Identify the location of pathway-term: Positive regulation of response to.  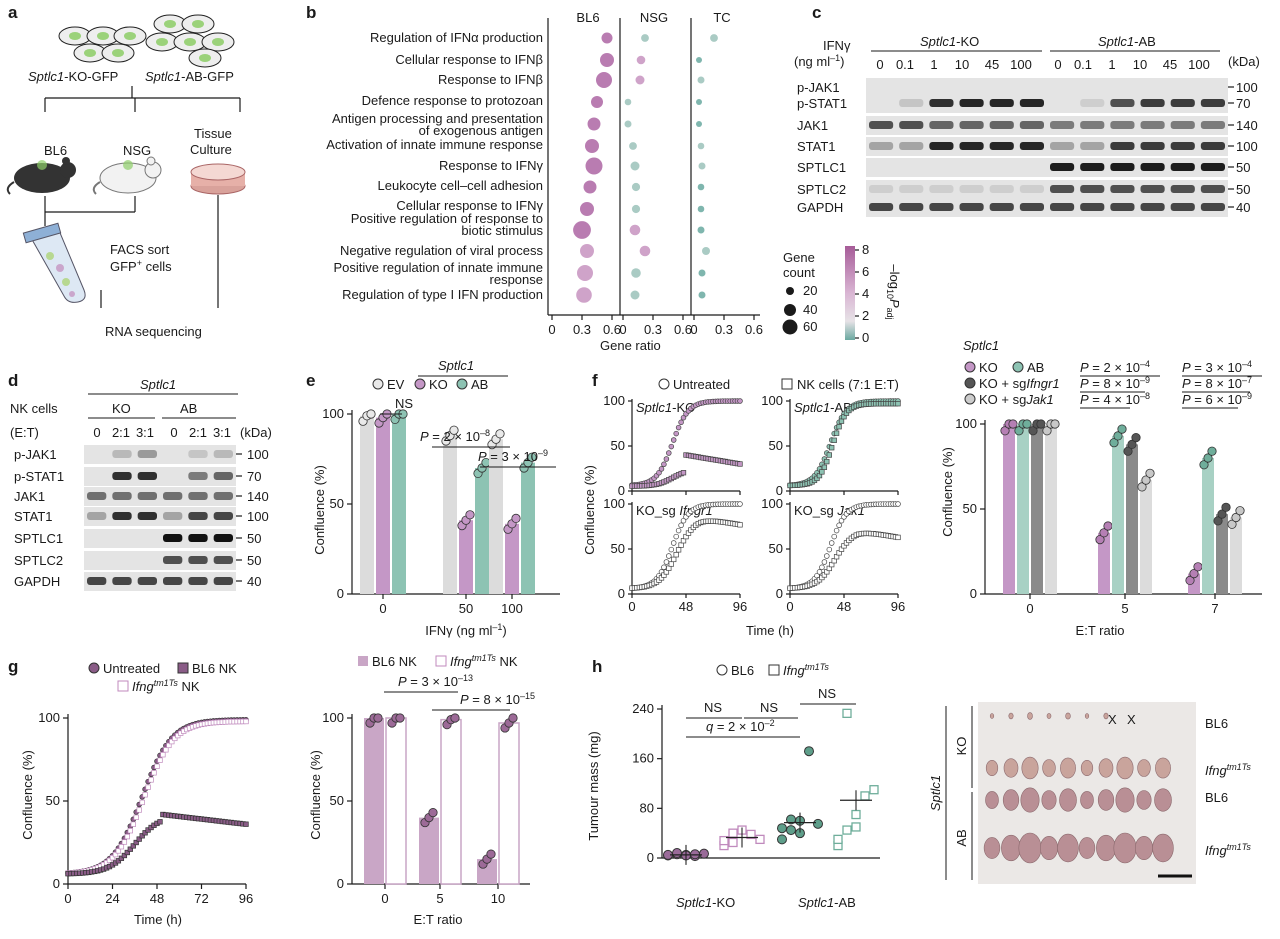
(447, 218).